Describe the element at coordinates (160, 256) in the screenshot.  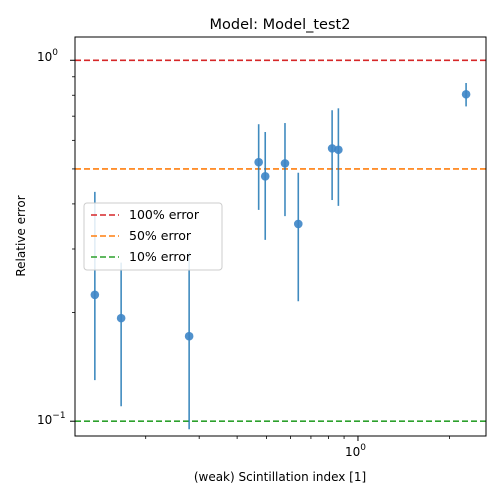
I see `legend-label-10: 10% error` at that location.